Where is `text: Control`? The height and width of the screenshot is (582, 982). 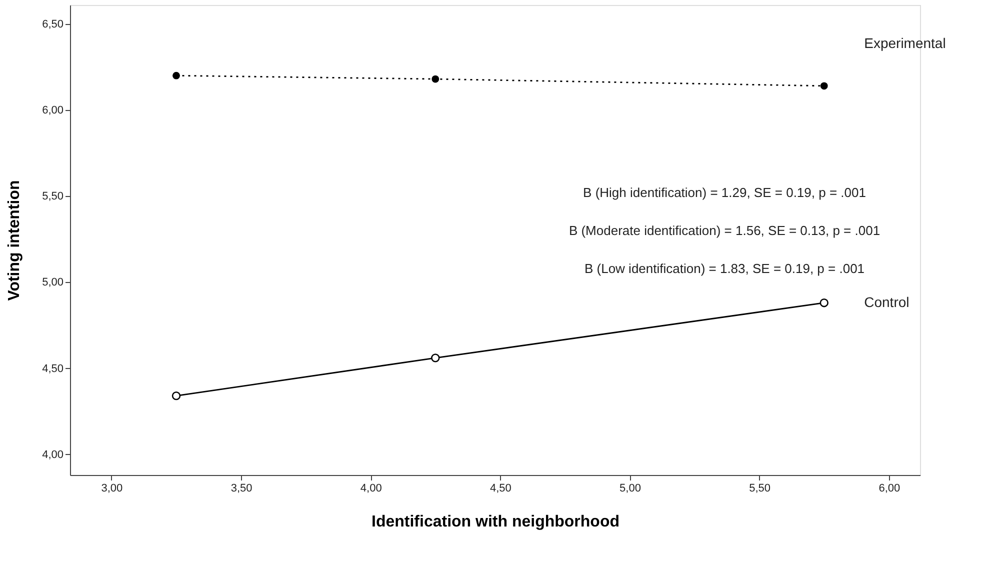
text: Control is located at coordinates (887, 302).